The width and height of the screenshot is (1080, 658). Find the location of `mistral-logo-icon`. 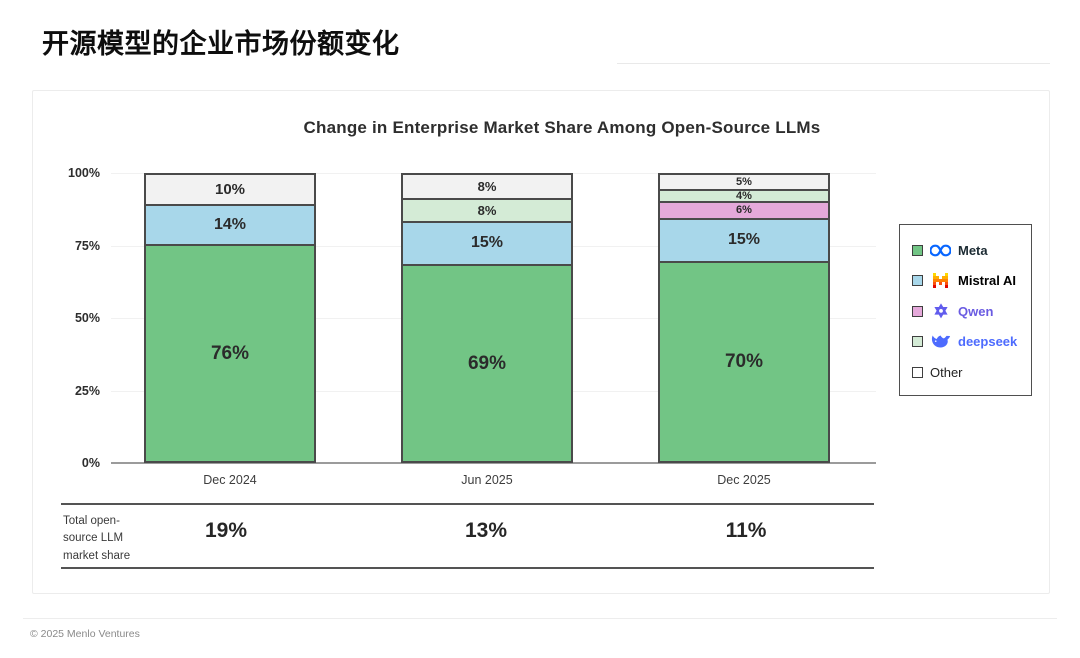

mistral-logo-icon is located at coordinates (940, 280).